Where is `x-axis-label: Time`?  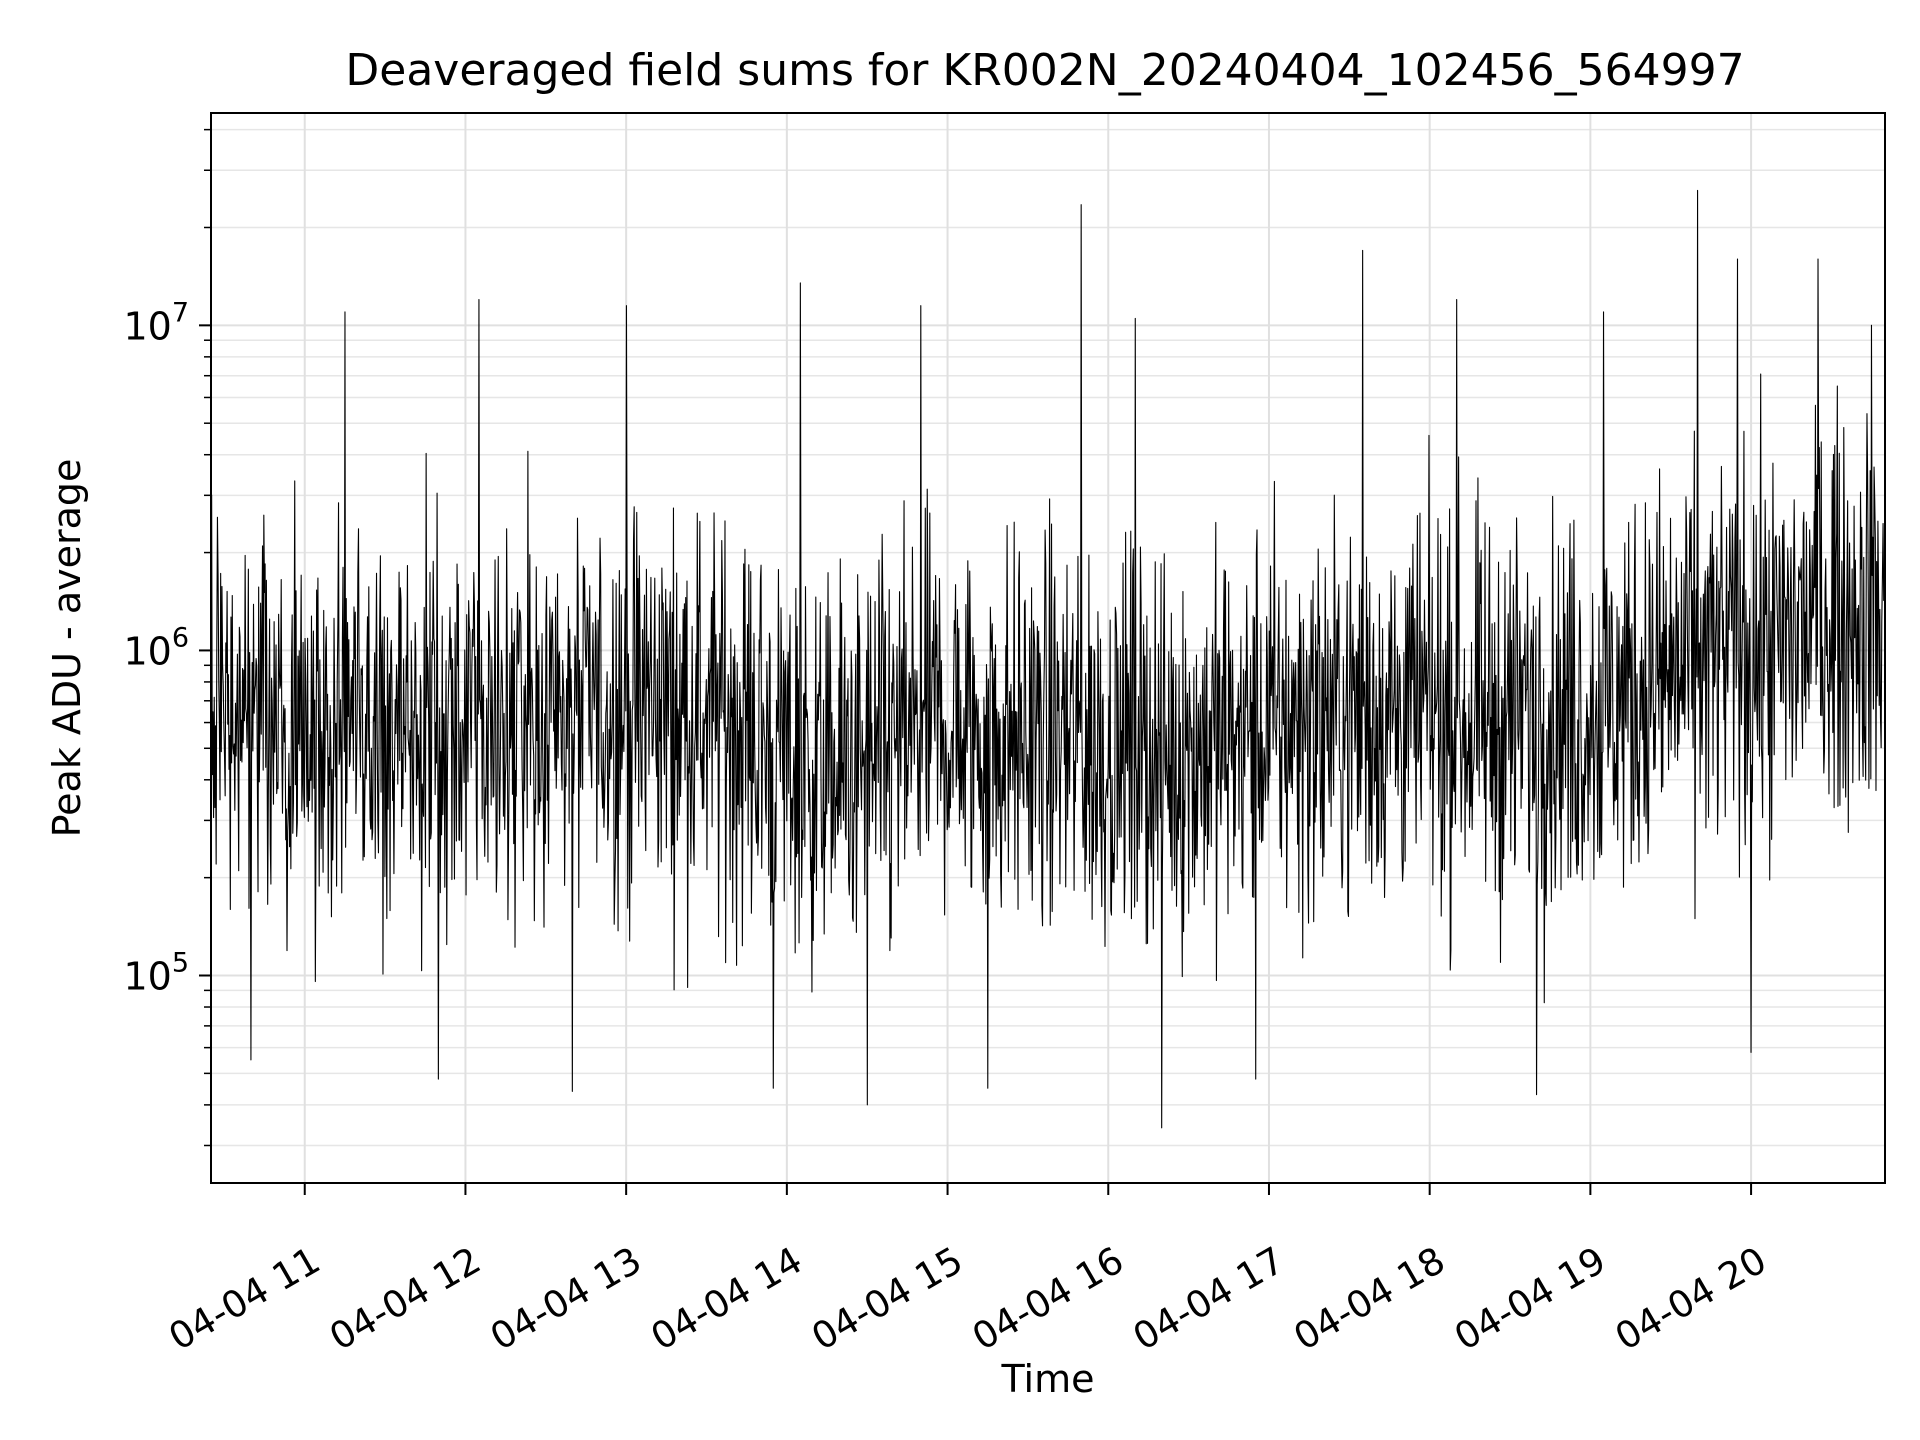 x-axis-label: Time is located at coordinates (1048, 1379).